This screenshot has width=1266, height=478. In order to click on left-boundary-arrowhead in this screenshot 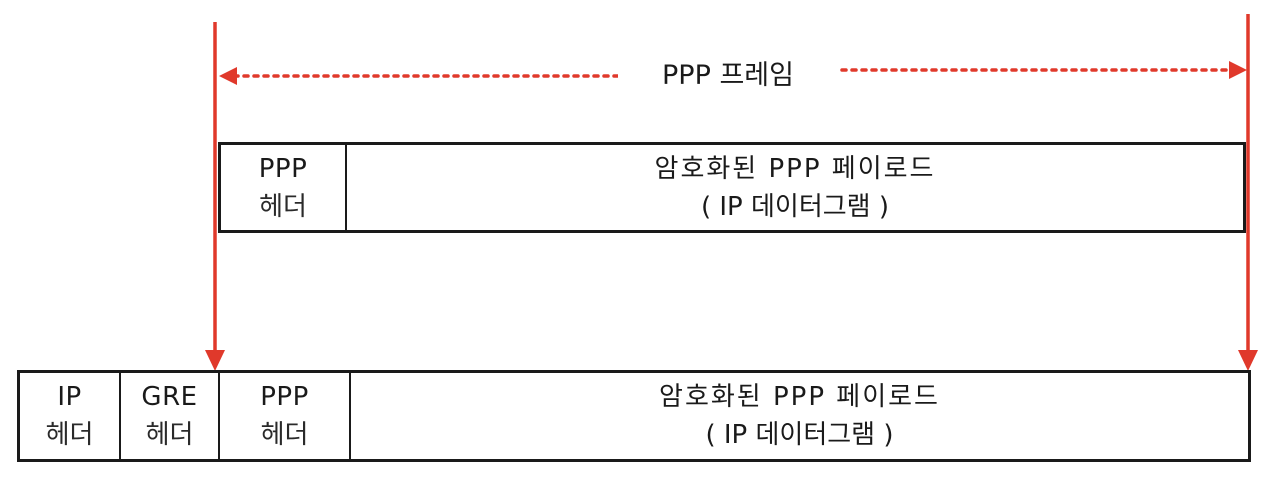, I will do `click(215, 360)`.